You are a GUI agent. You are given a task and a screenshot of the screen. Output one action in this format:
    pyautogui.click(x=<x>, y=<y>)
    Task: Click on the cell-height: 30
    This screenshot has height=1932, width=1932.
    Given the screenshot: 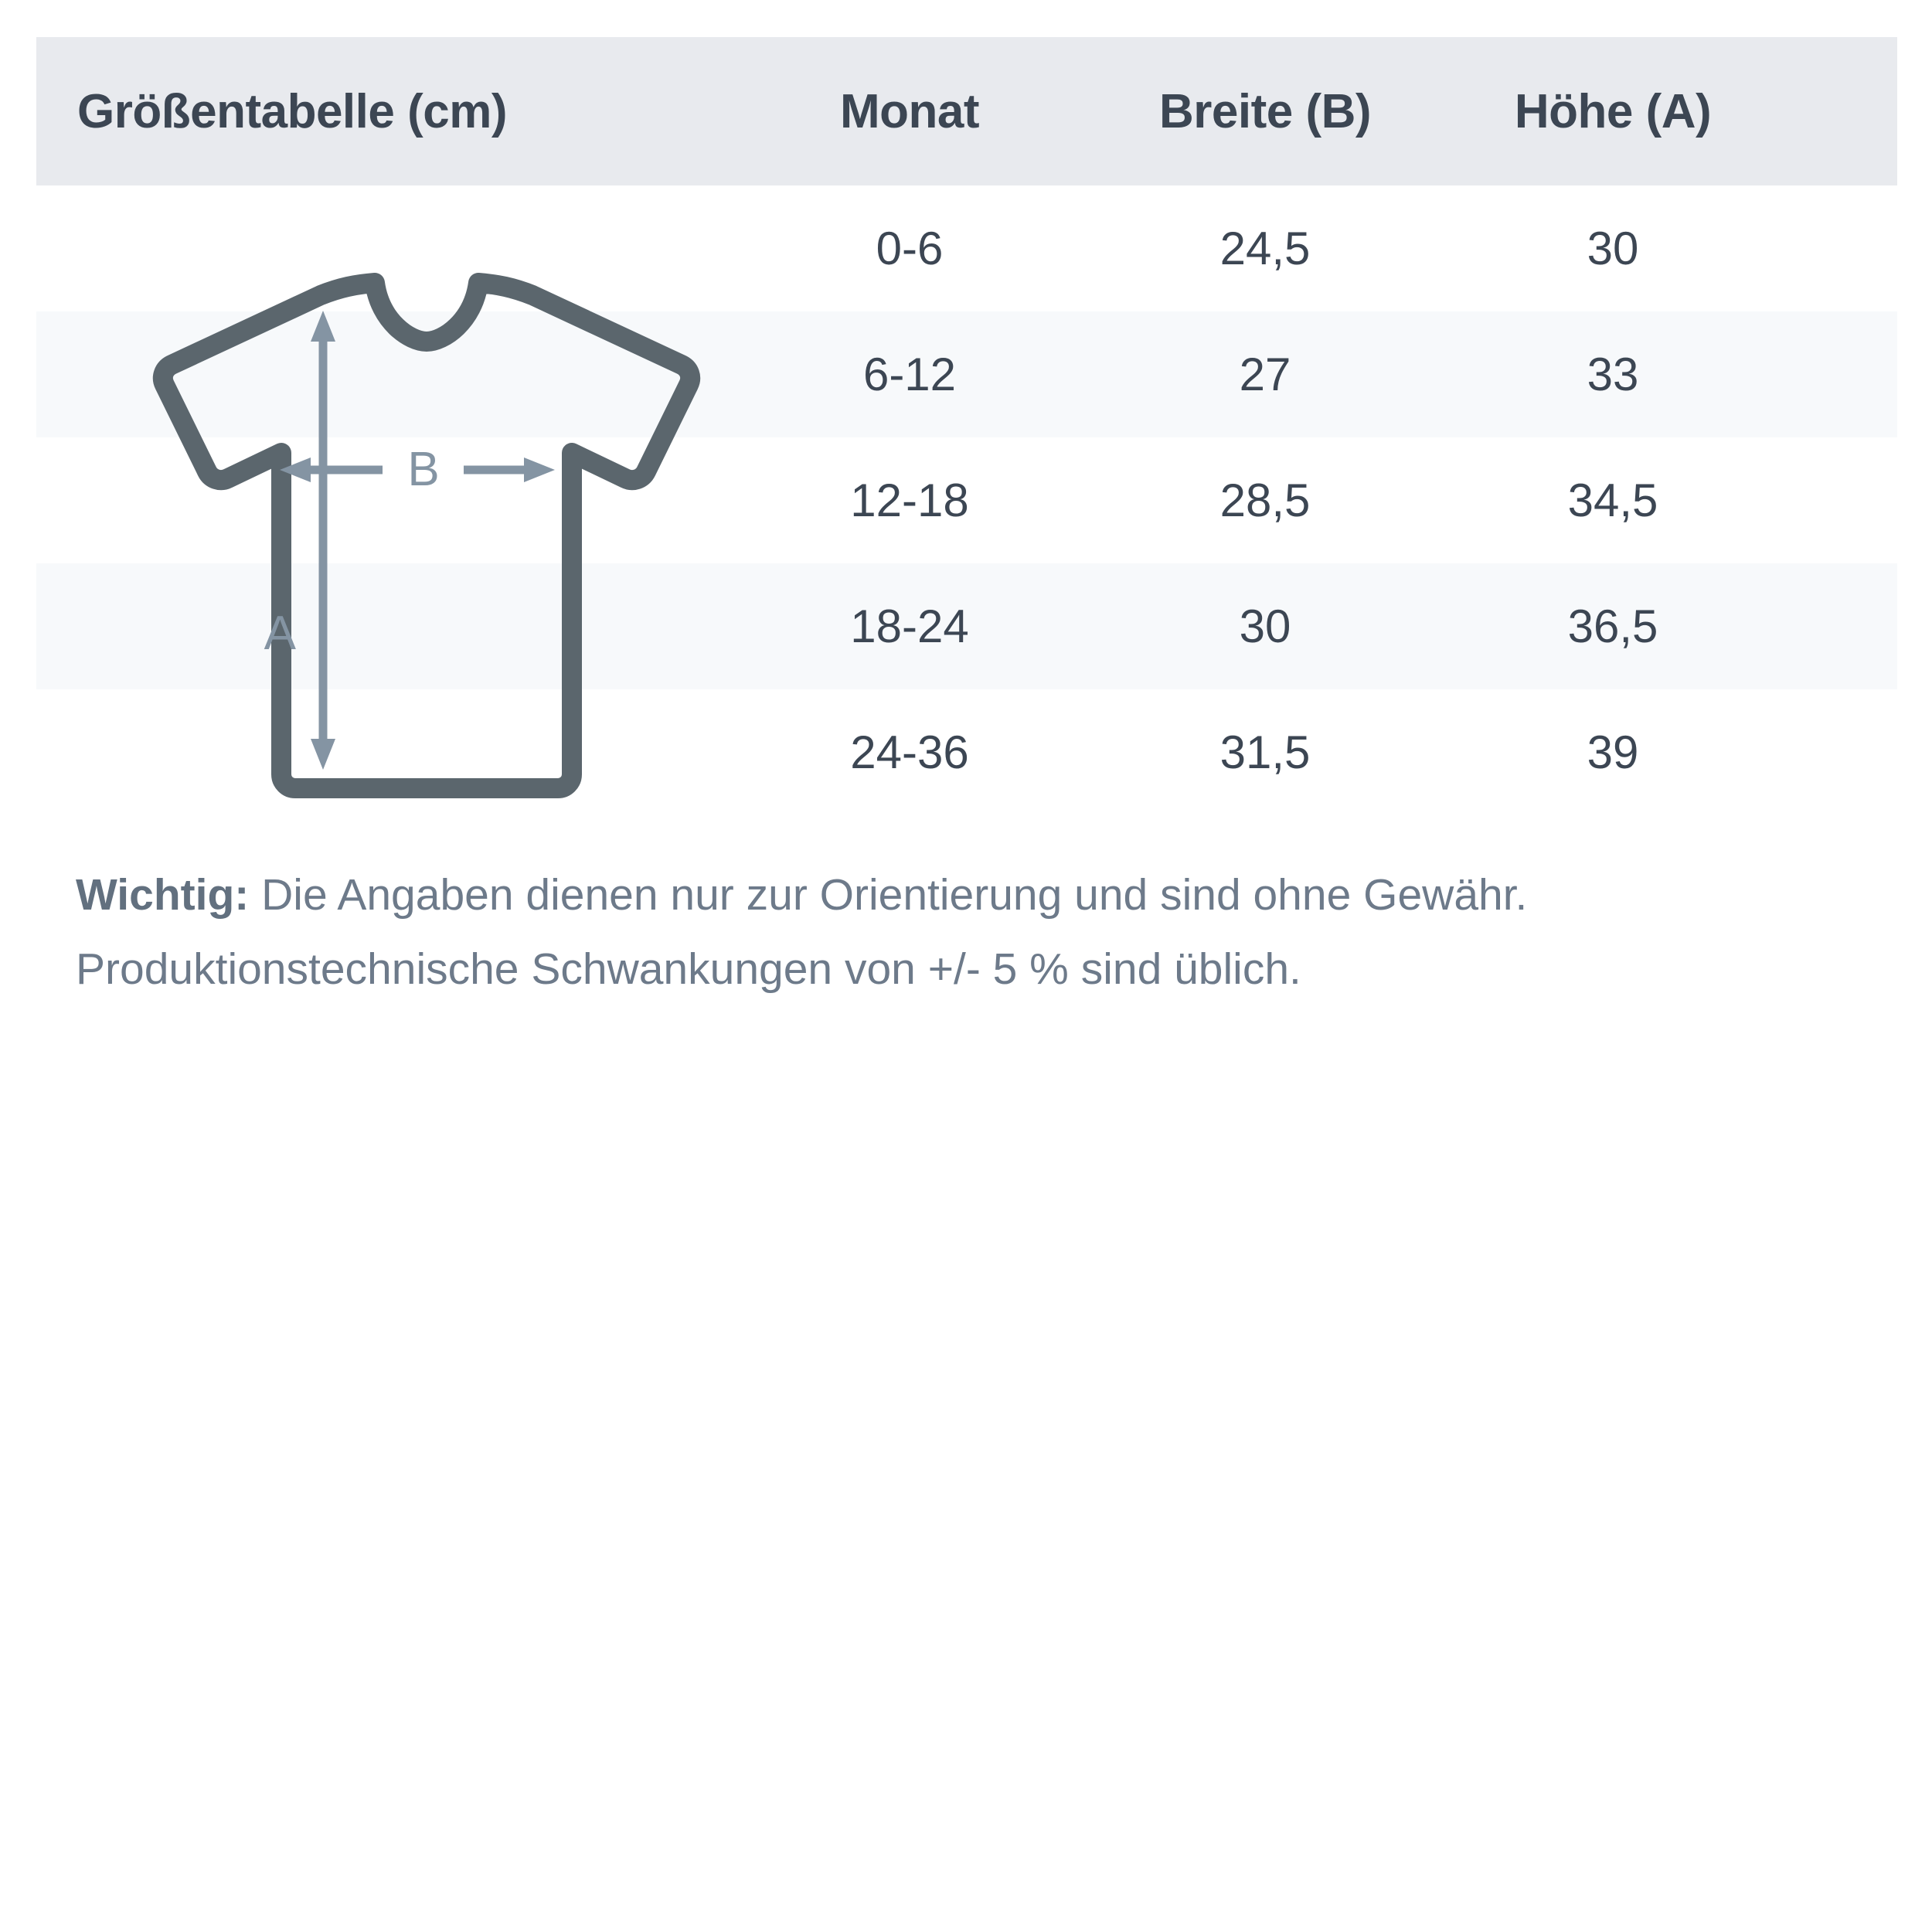 What is the action you would take?
    pyautogui.click(x=1613, y=248)
    